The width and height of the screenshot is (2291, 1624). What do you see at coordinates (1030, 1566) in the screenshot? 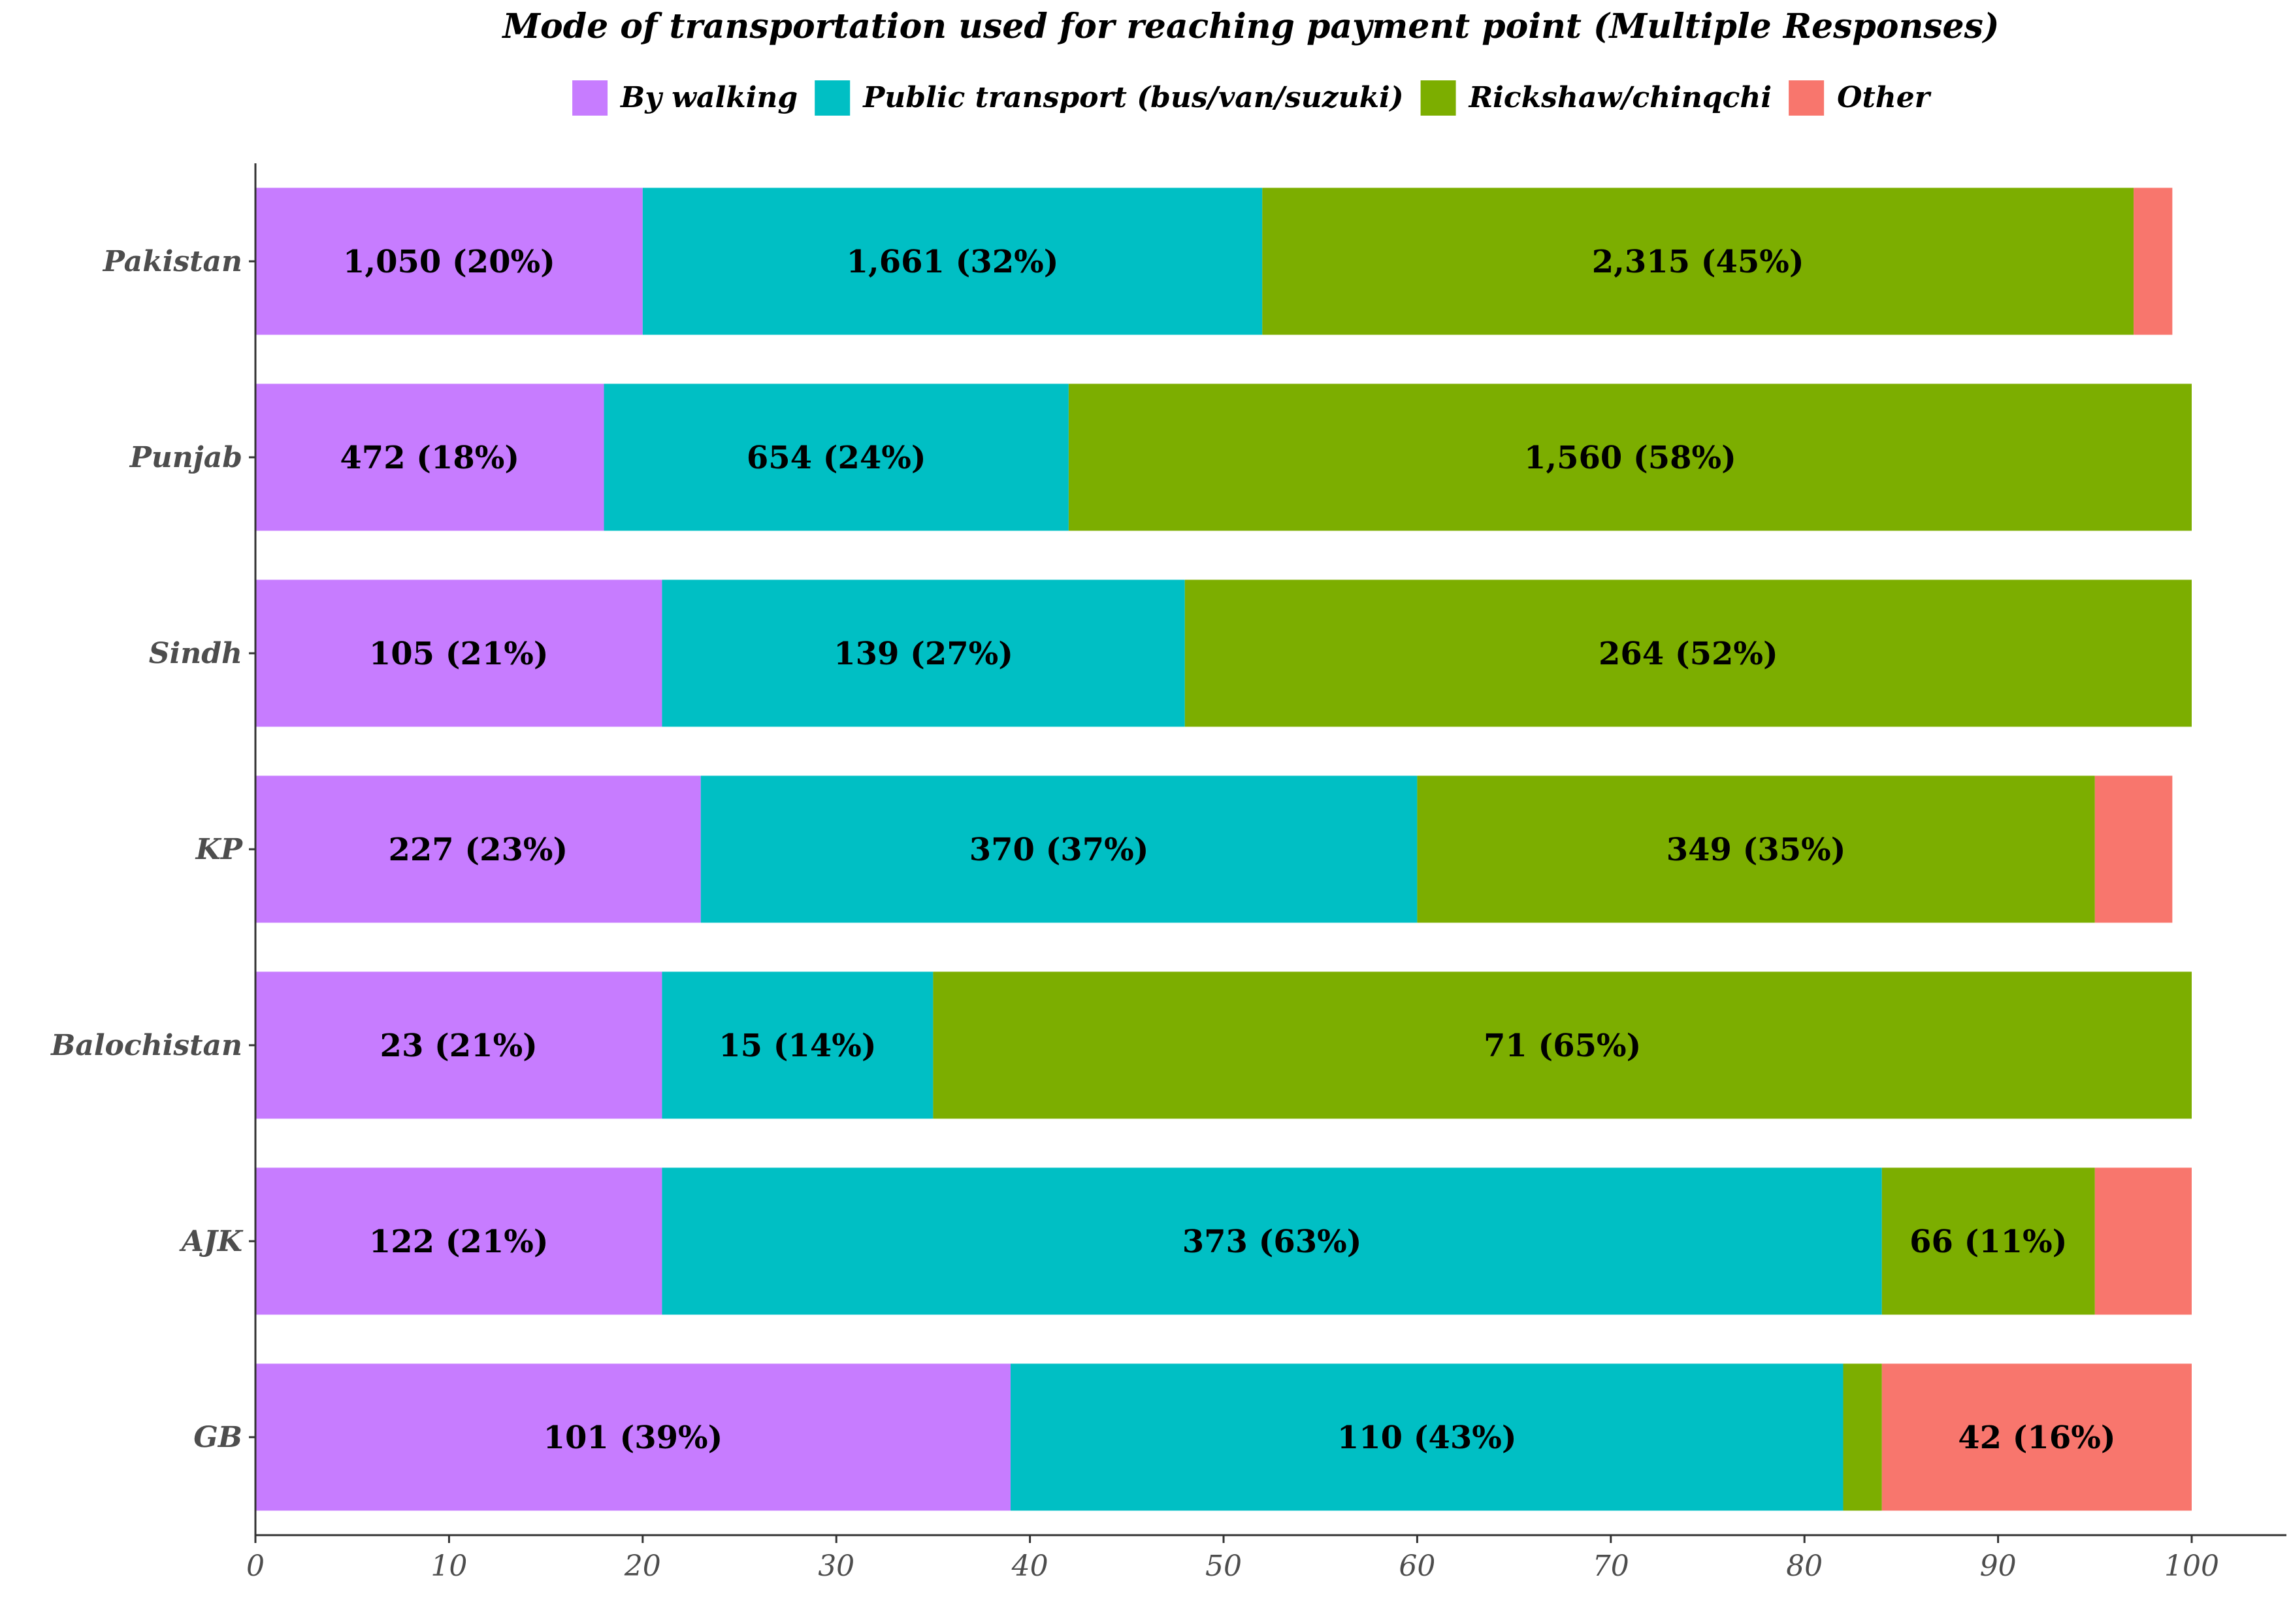
I see `x-tick-label: 40` at bounding box center [1030, 1566].